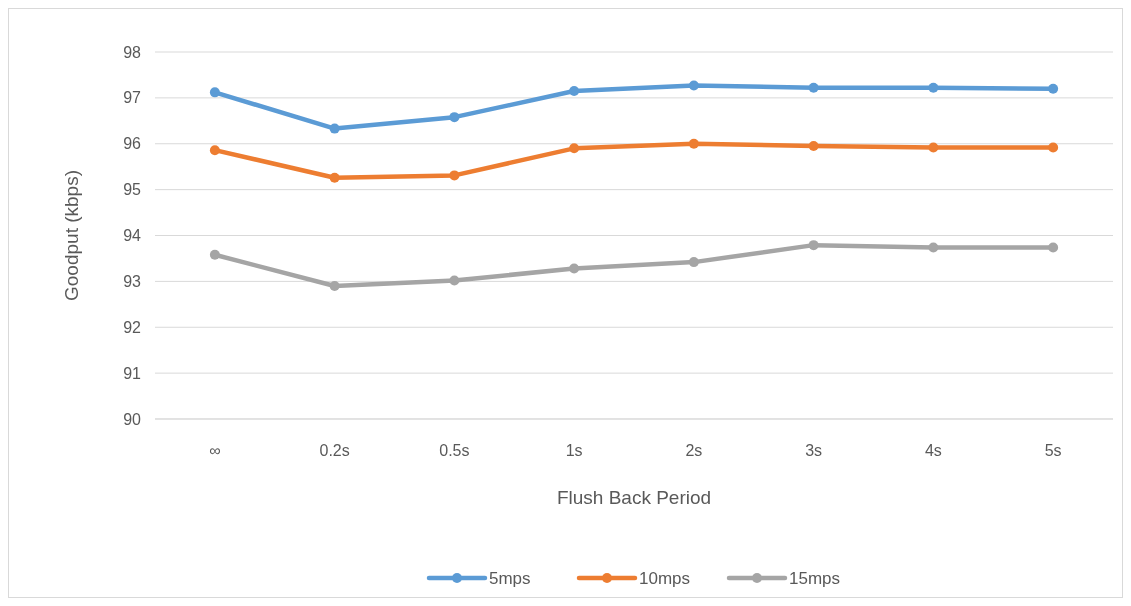  What do you see at coordinates (814, 450) in the screenshot?
I see `x-tick-label: 3s` at bounding box center [814, 450].